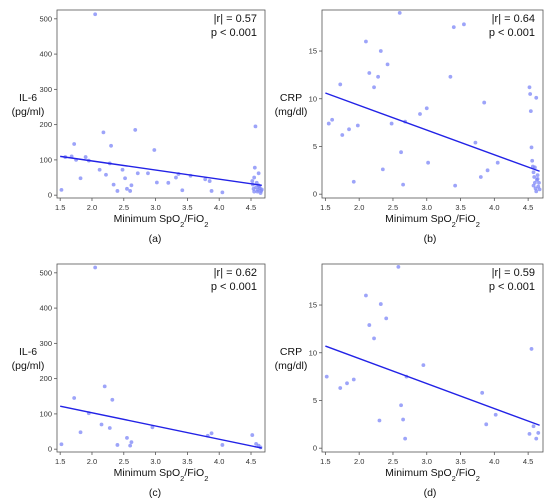 This screenshot has height=504, width=550. Describe the element at coordinates (430, 239) in the screenshot. I see `panel-caption: (b)` at that location.